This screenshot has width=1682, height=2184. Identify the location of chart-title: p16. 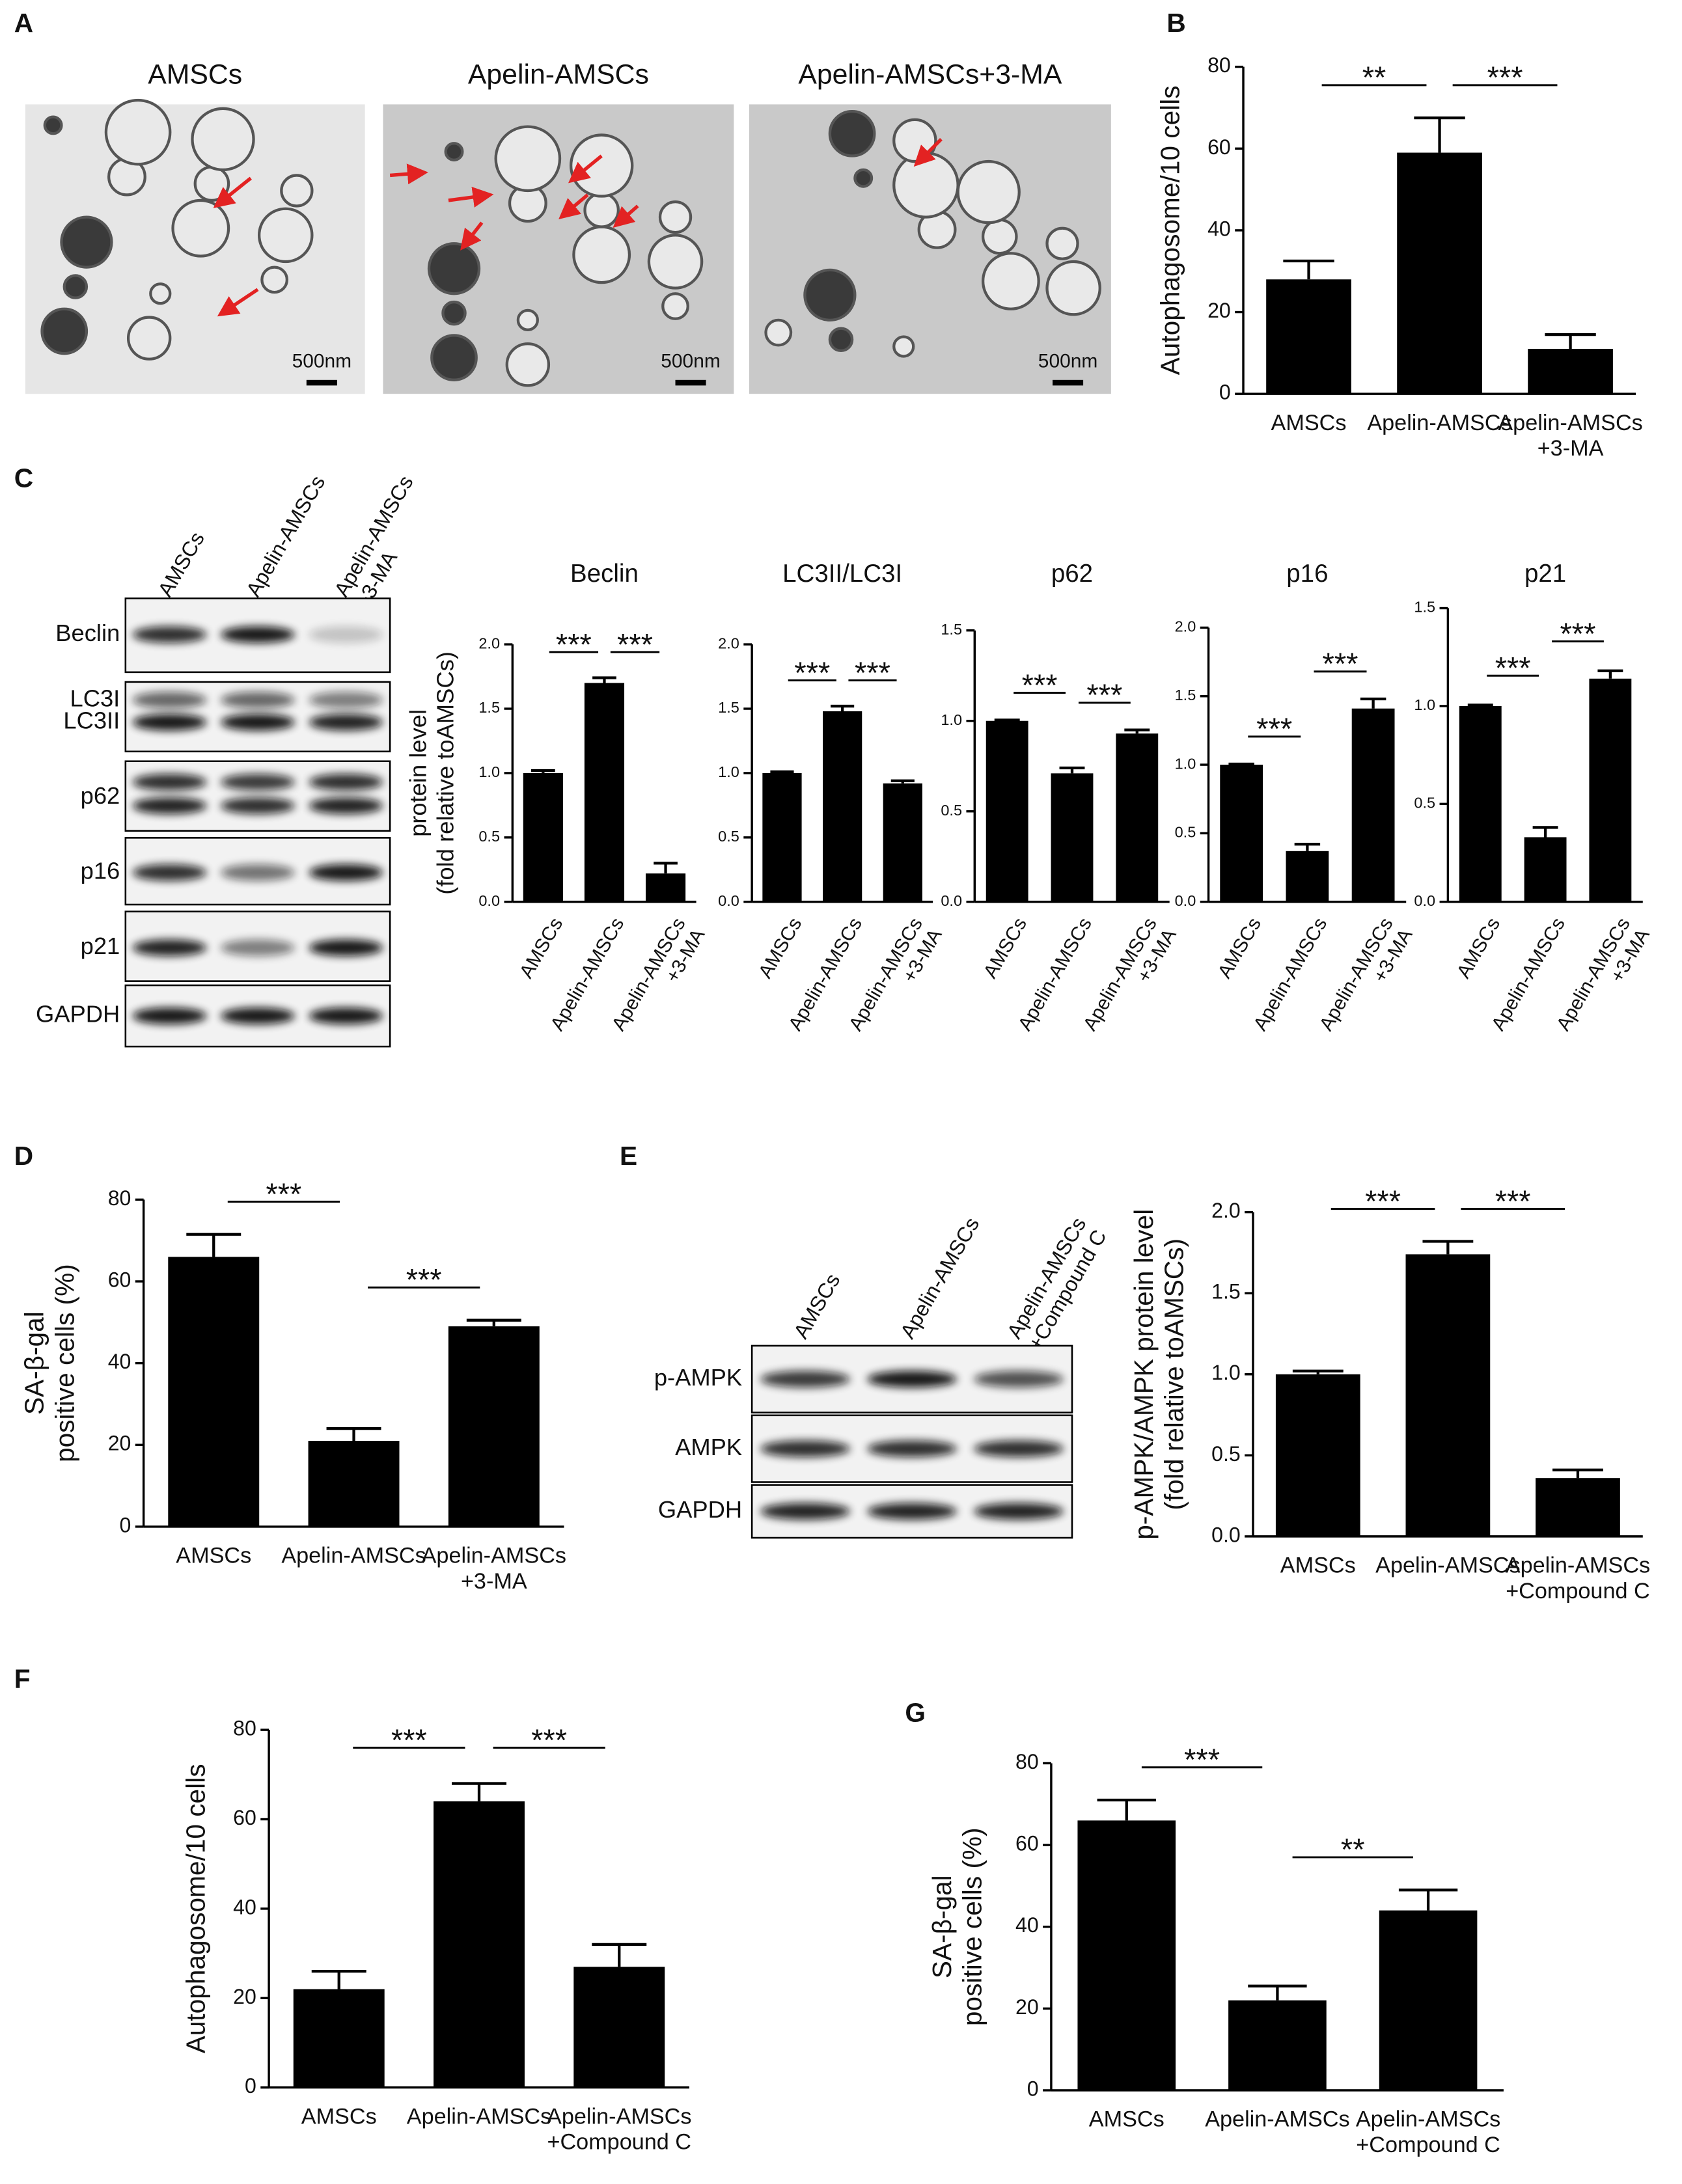
(1307, 574).